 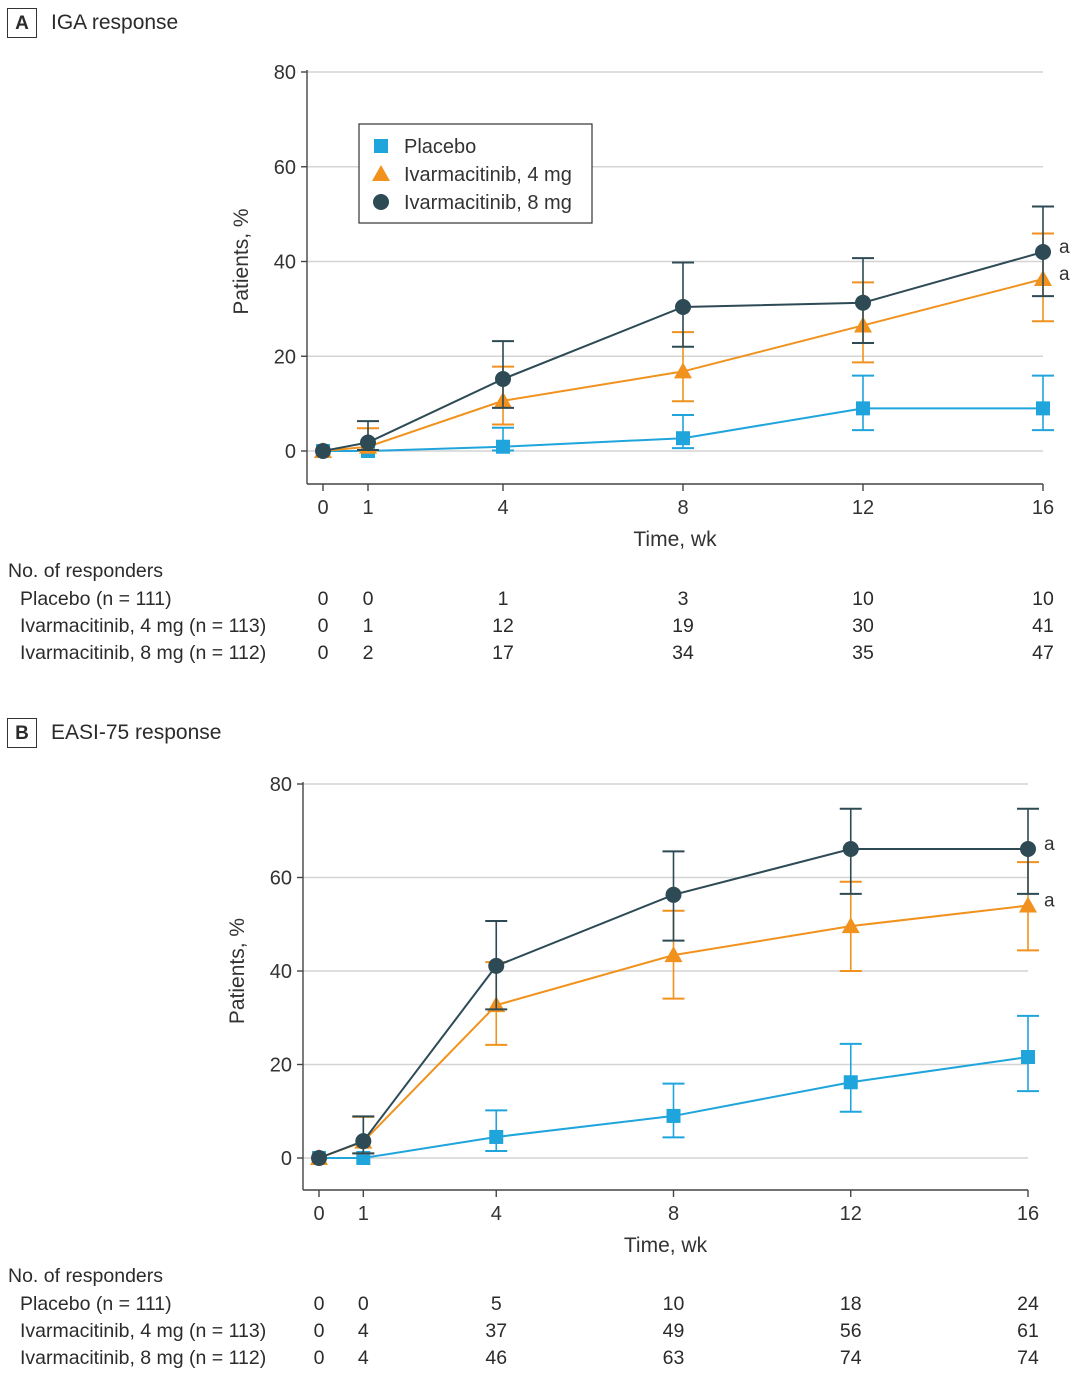 I want to click on responders-count: 47, so click(x=1043, y=653).